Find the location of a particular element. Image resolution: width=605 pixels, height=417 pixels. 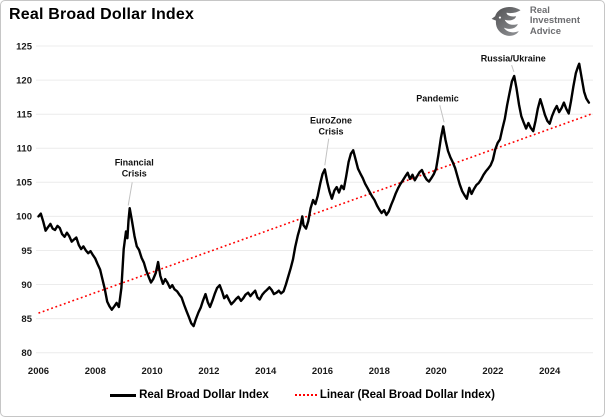

x-tick-label: 2022 is located at coordinates (492, 371).